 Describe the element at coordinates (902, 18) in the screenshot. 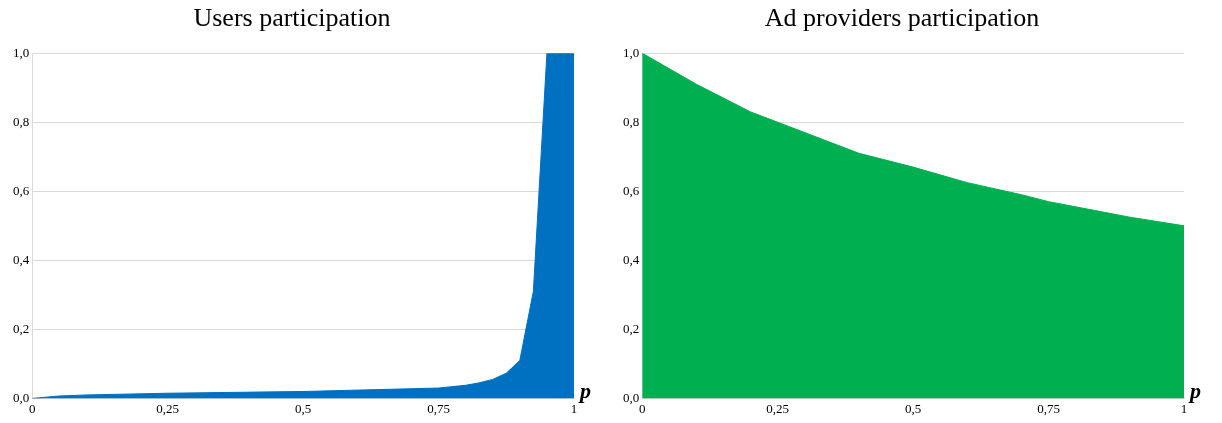

I see `chart-title: Ad providers participation` at that location.